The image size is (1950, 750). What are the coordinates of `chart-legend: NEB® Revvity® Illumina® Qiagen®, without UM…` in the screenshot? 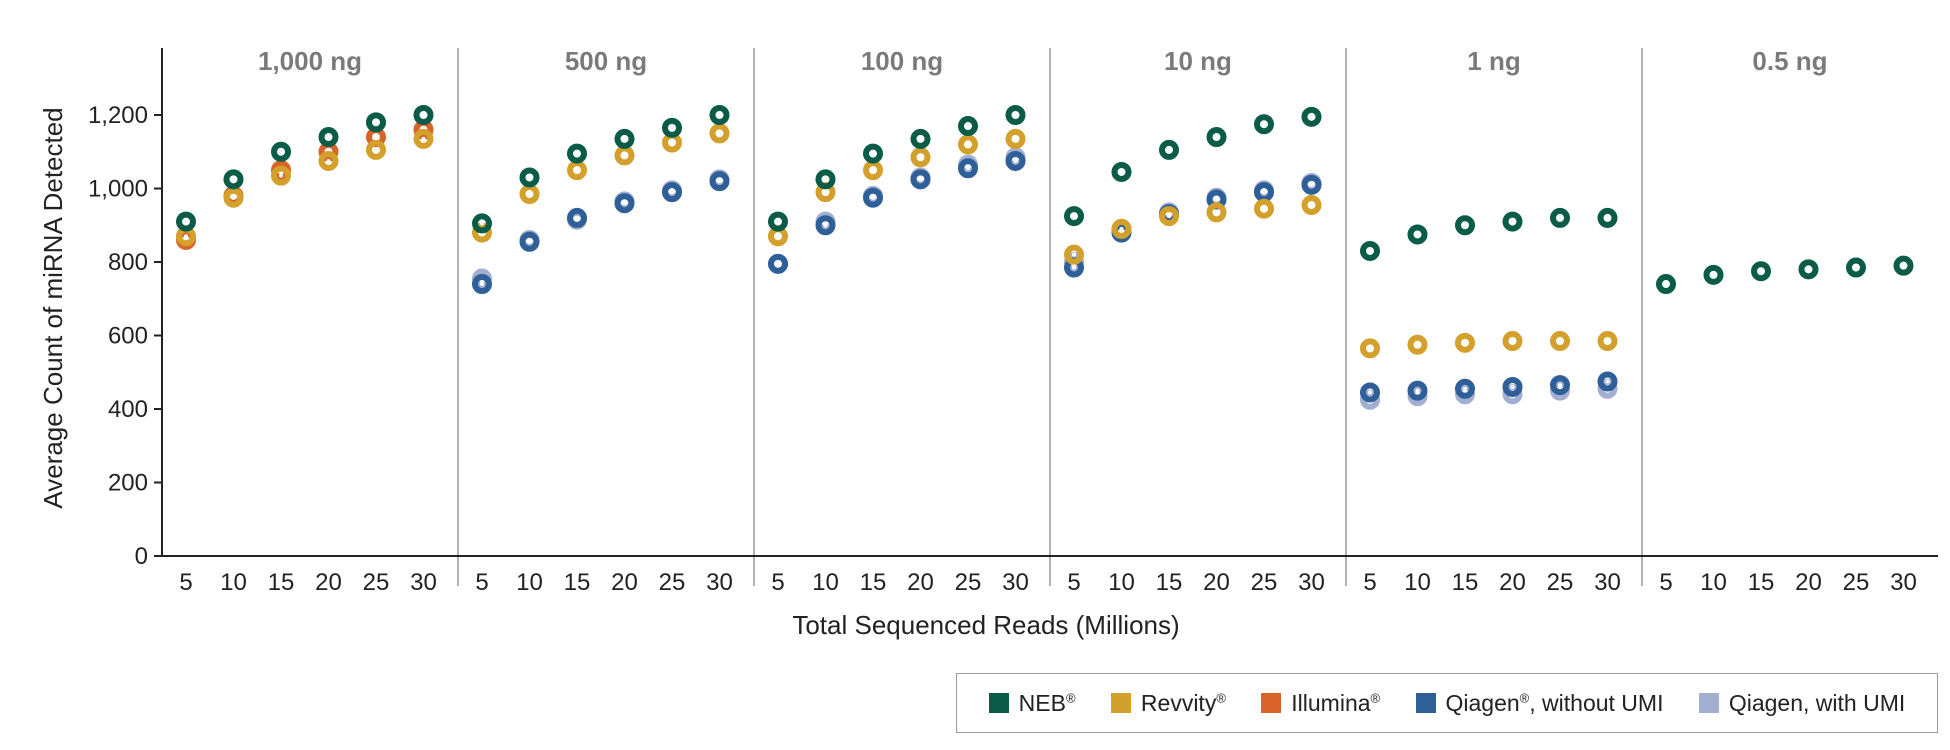 It's located at (1447, 703).